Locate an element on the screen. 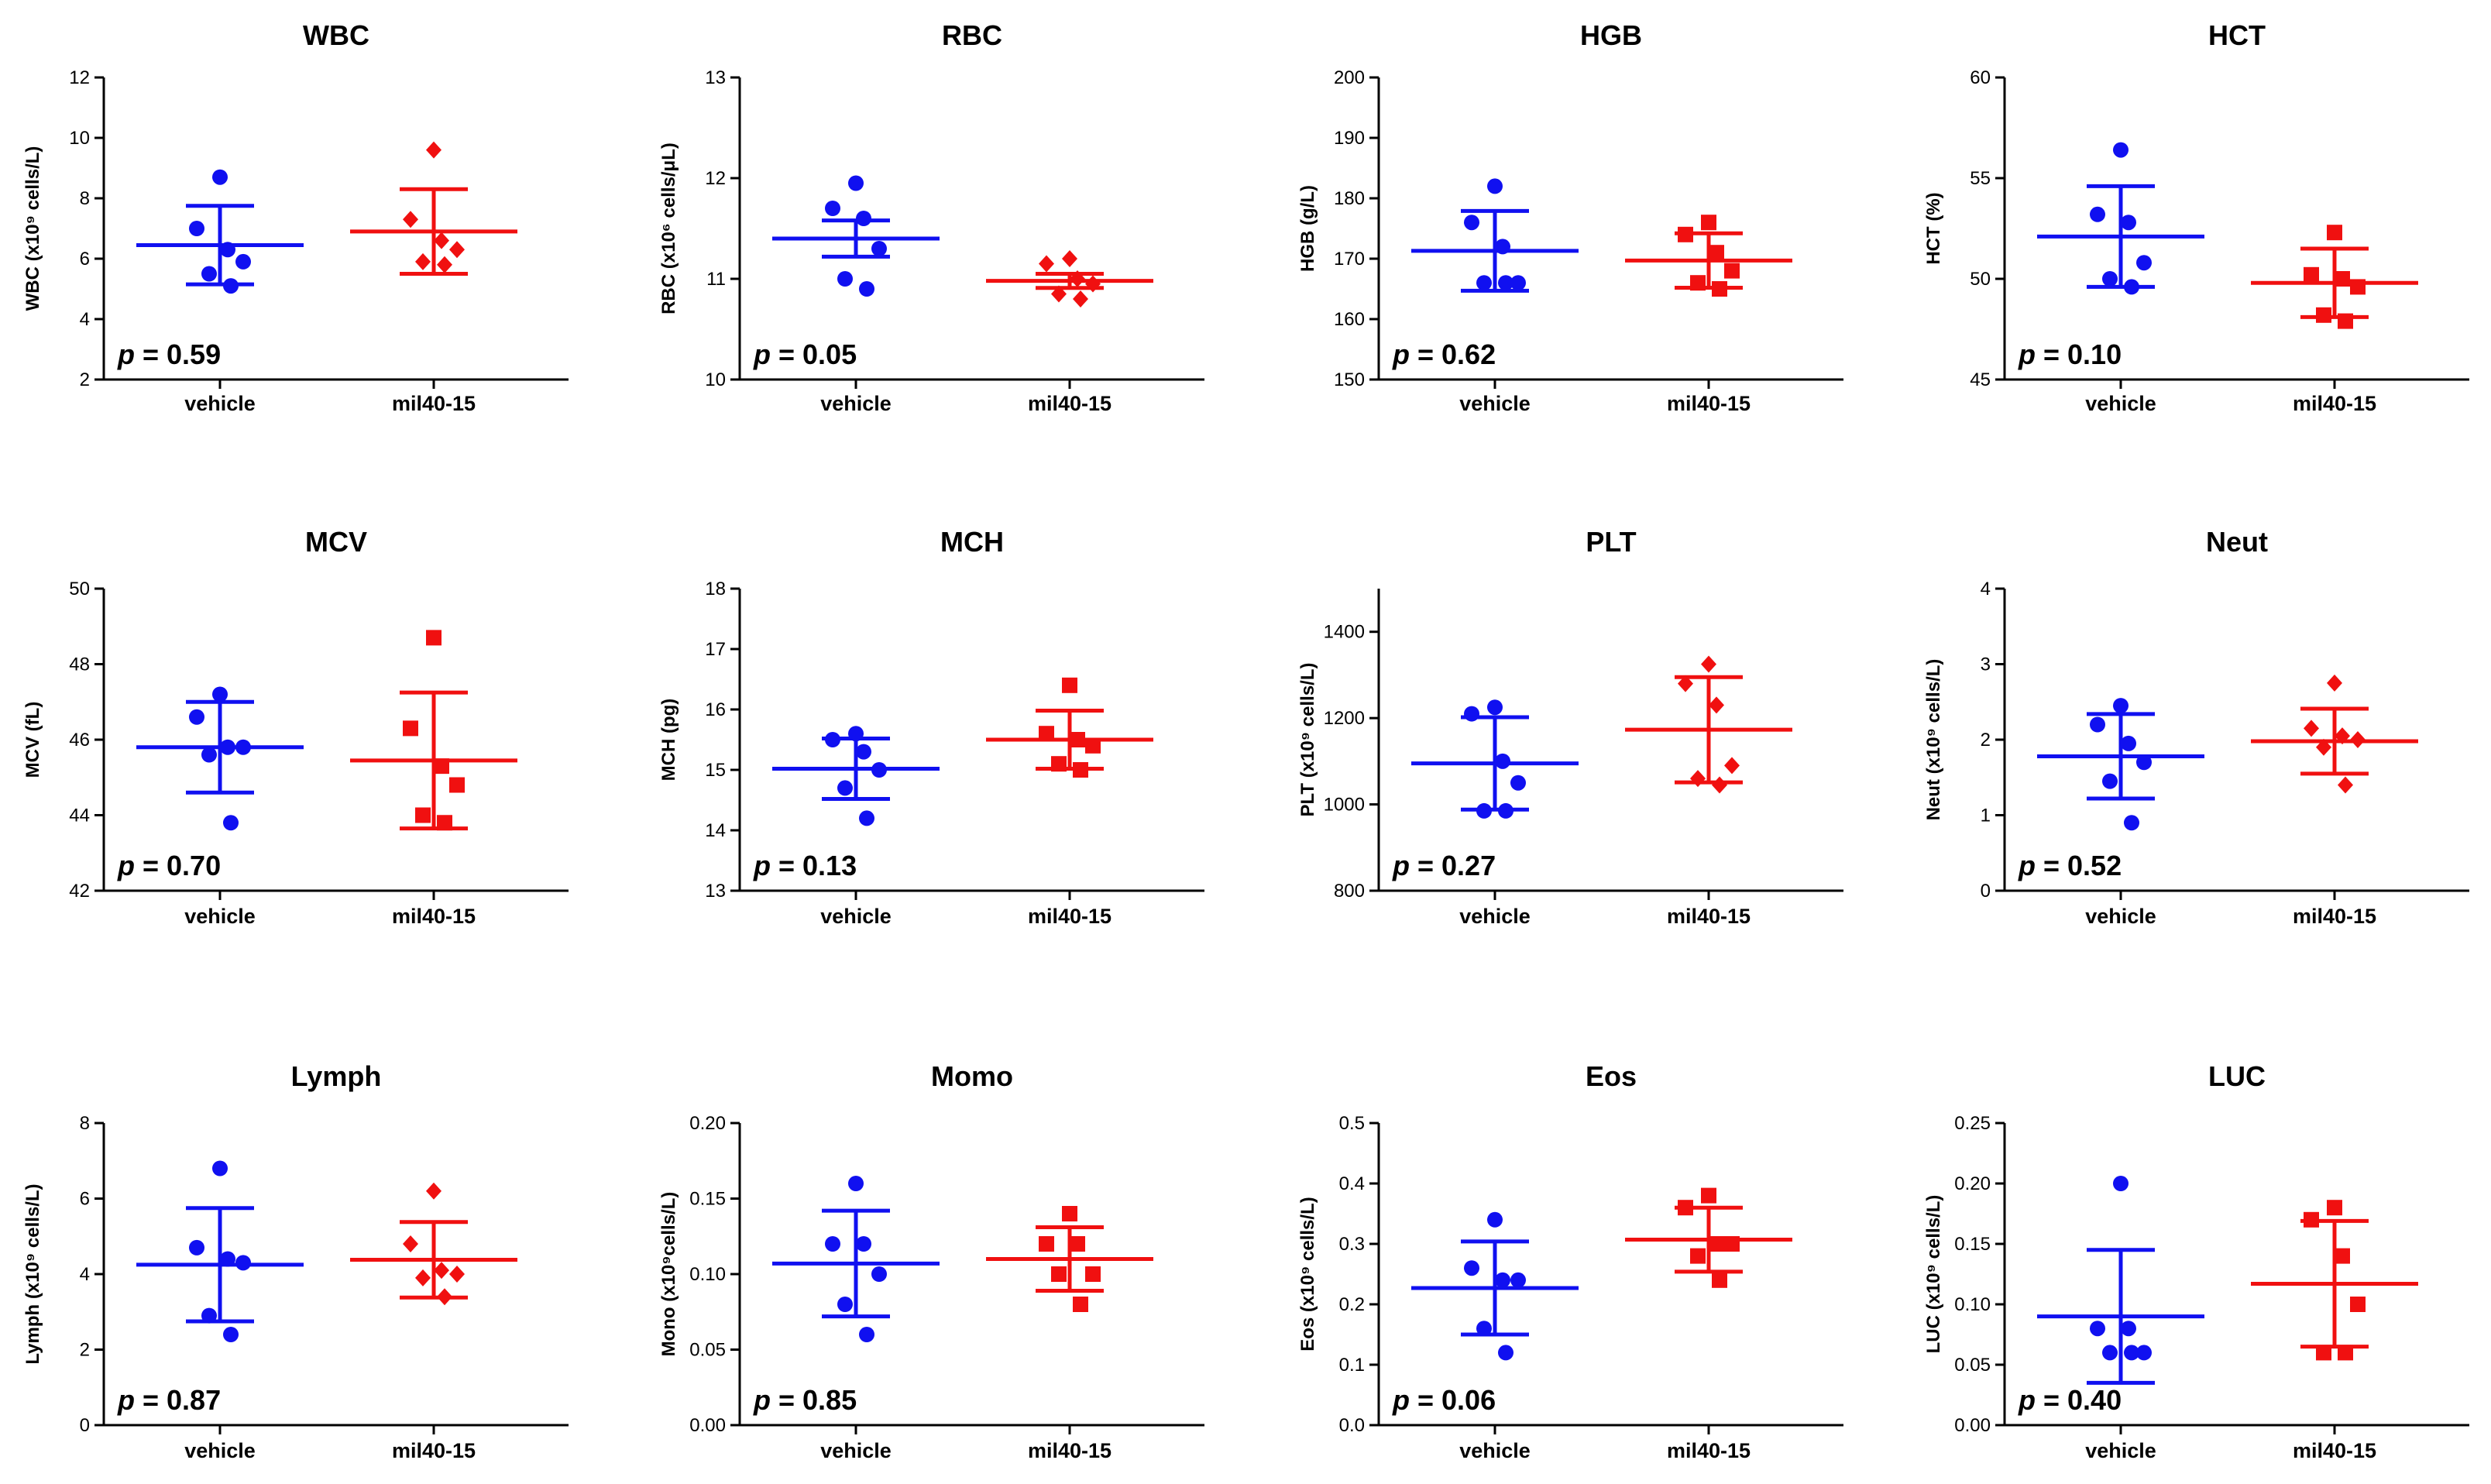 The width and height of the screenshot is (2491, 1484). p-value-number: = 0.85 is located at coordinates (814, 1400).